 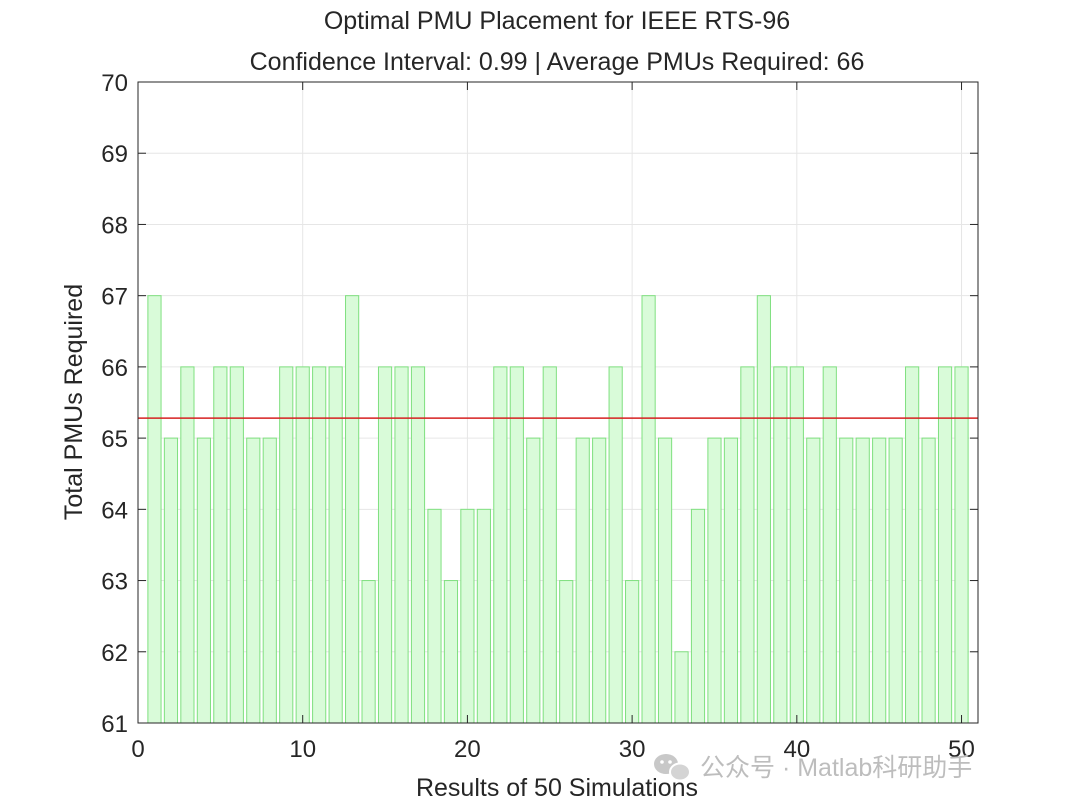 What do you see at coordinates (836, 768) in the screenshot?
I see `watermark-text: 公众号 · Matlab科研助手` at bounding box center [836, 768].